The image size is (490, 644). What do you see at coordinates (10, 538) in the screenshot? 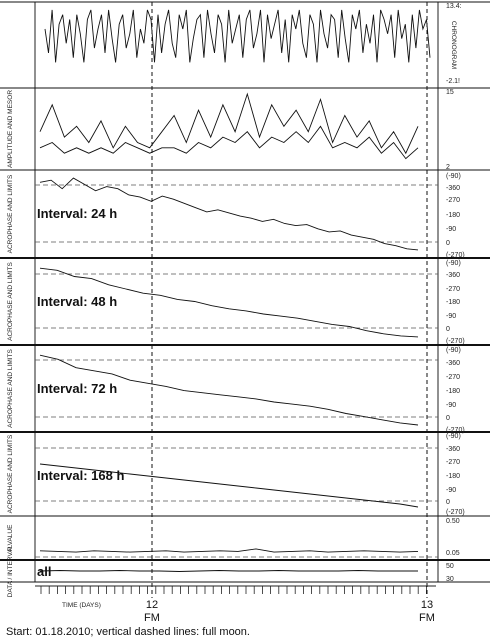
I see `panel-ylabel: P VALUE` at bounding box center [10, 538].